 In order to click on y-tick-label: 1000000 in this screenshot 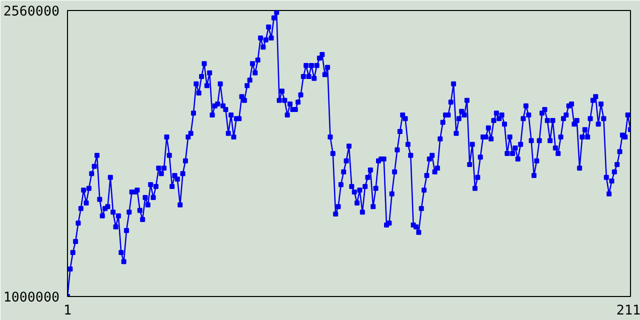, I will do `click(31, 298)`.